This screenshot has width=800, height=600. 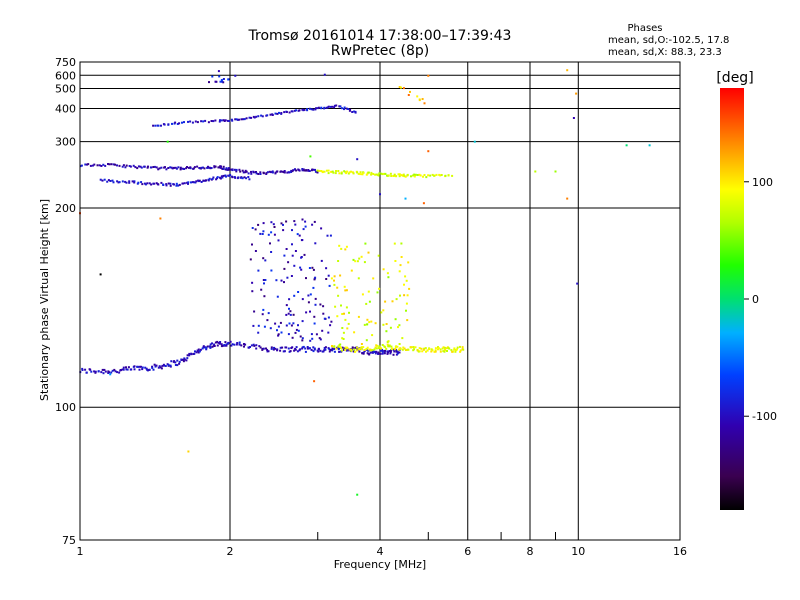 What do you see at coordinates (764, 416) in the screenshot?
I see `colorbar-tick-label: -100` at bounding box center [764, 416].